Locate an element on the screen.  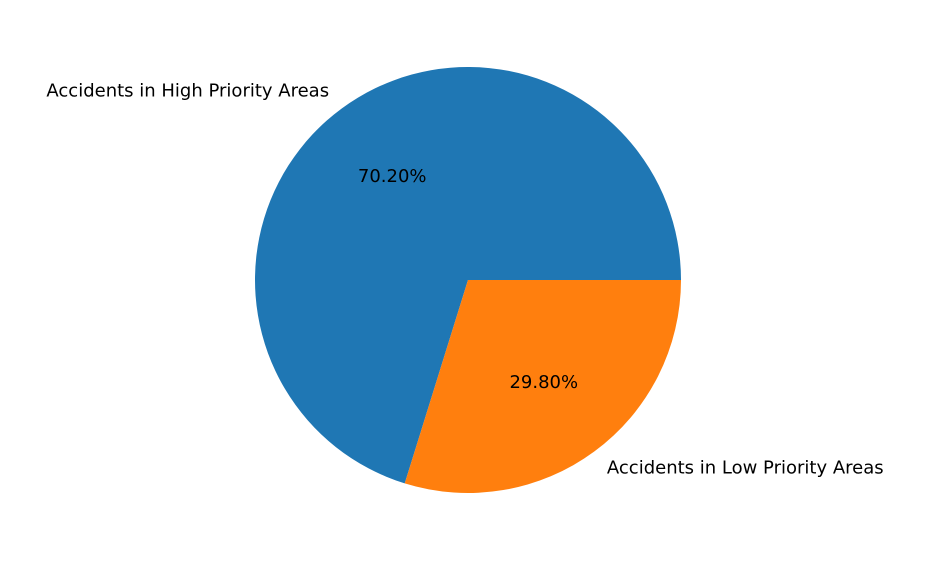
slice-category-label: Accidents in Low Priority Areas is located at coordinates (745, 468).